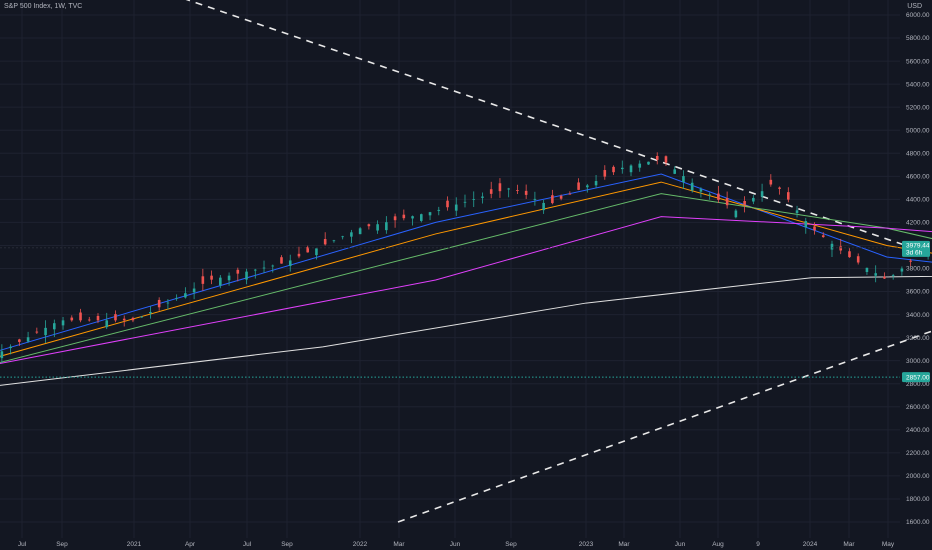 The image size is (932, 550). I want to click on time-tick-label: Apr, so click(190, 544).